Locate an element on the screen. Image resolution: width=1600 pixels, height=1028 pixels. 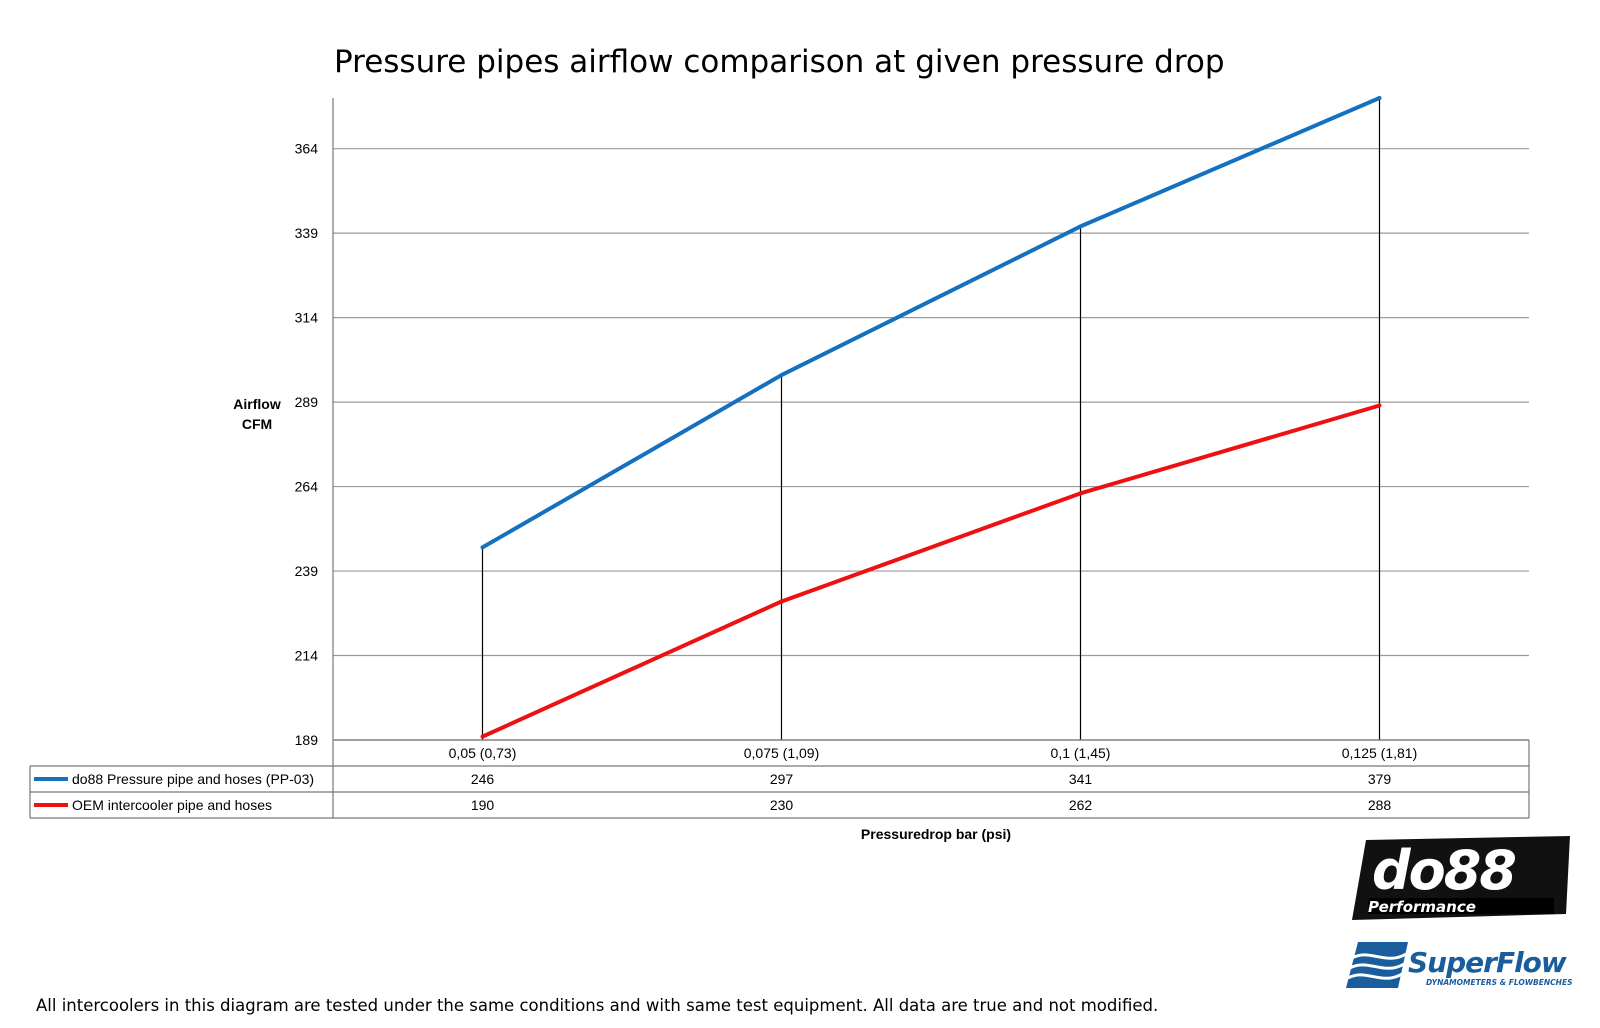
y-tick-label: 314 is located at coordinates (307, 318).